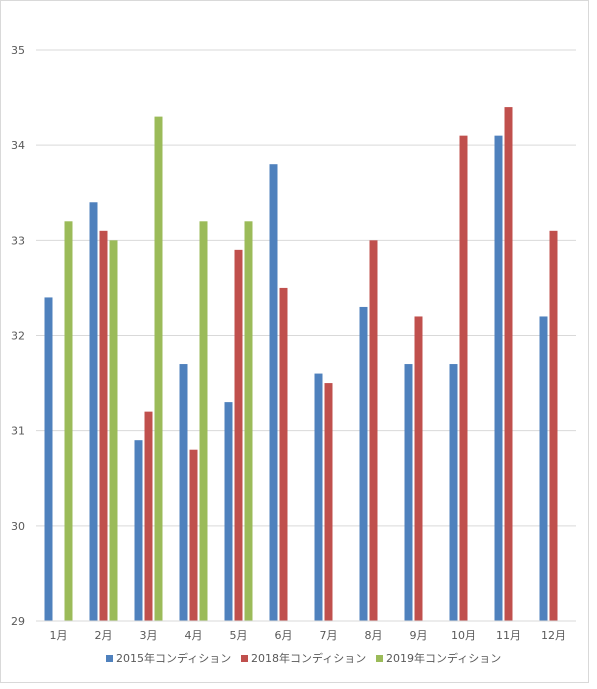  Describe the element at coordinates (443, 658) in the screenshot. I see `legend-label: 2019年コンディション` at that location.